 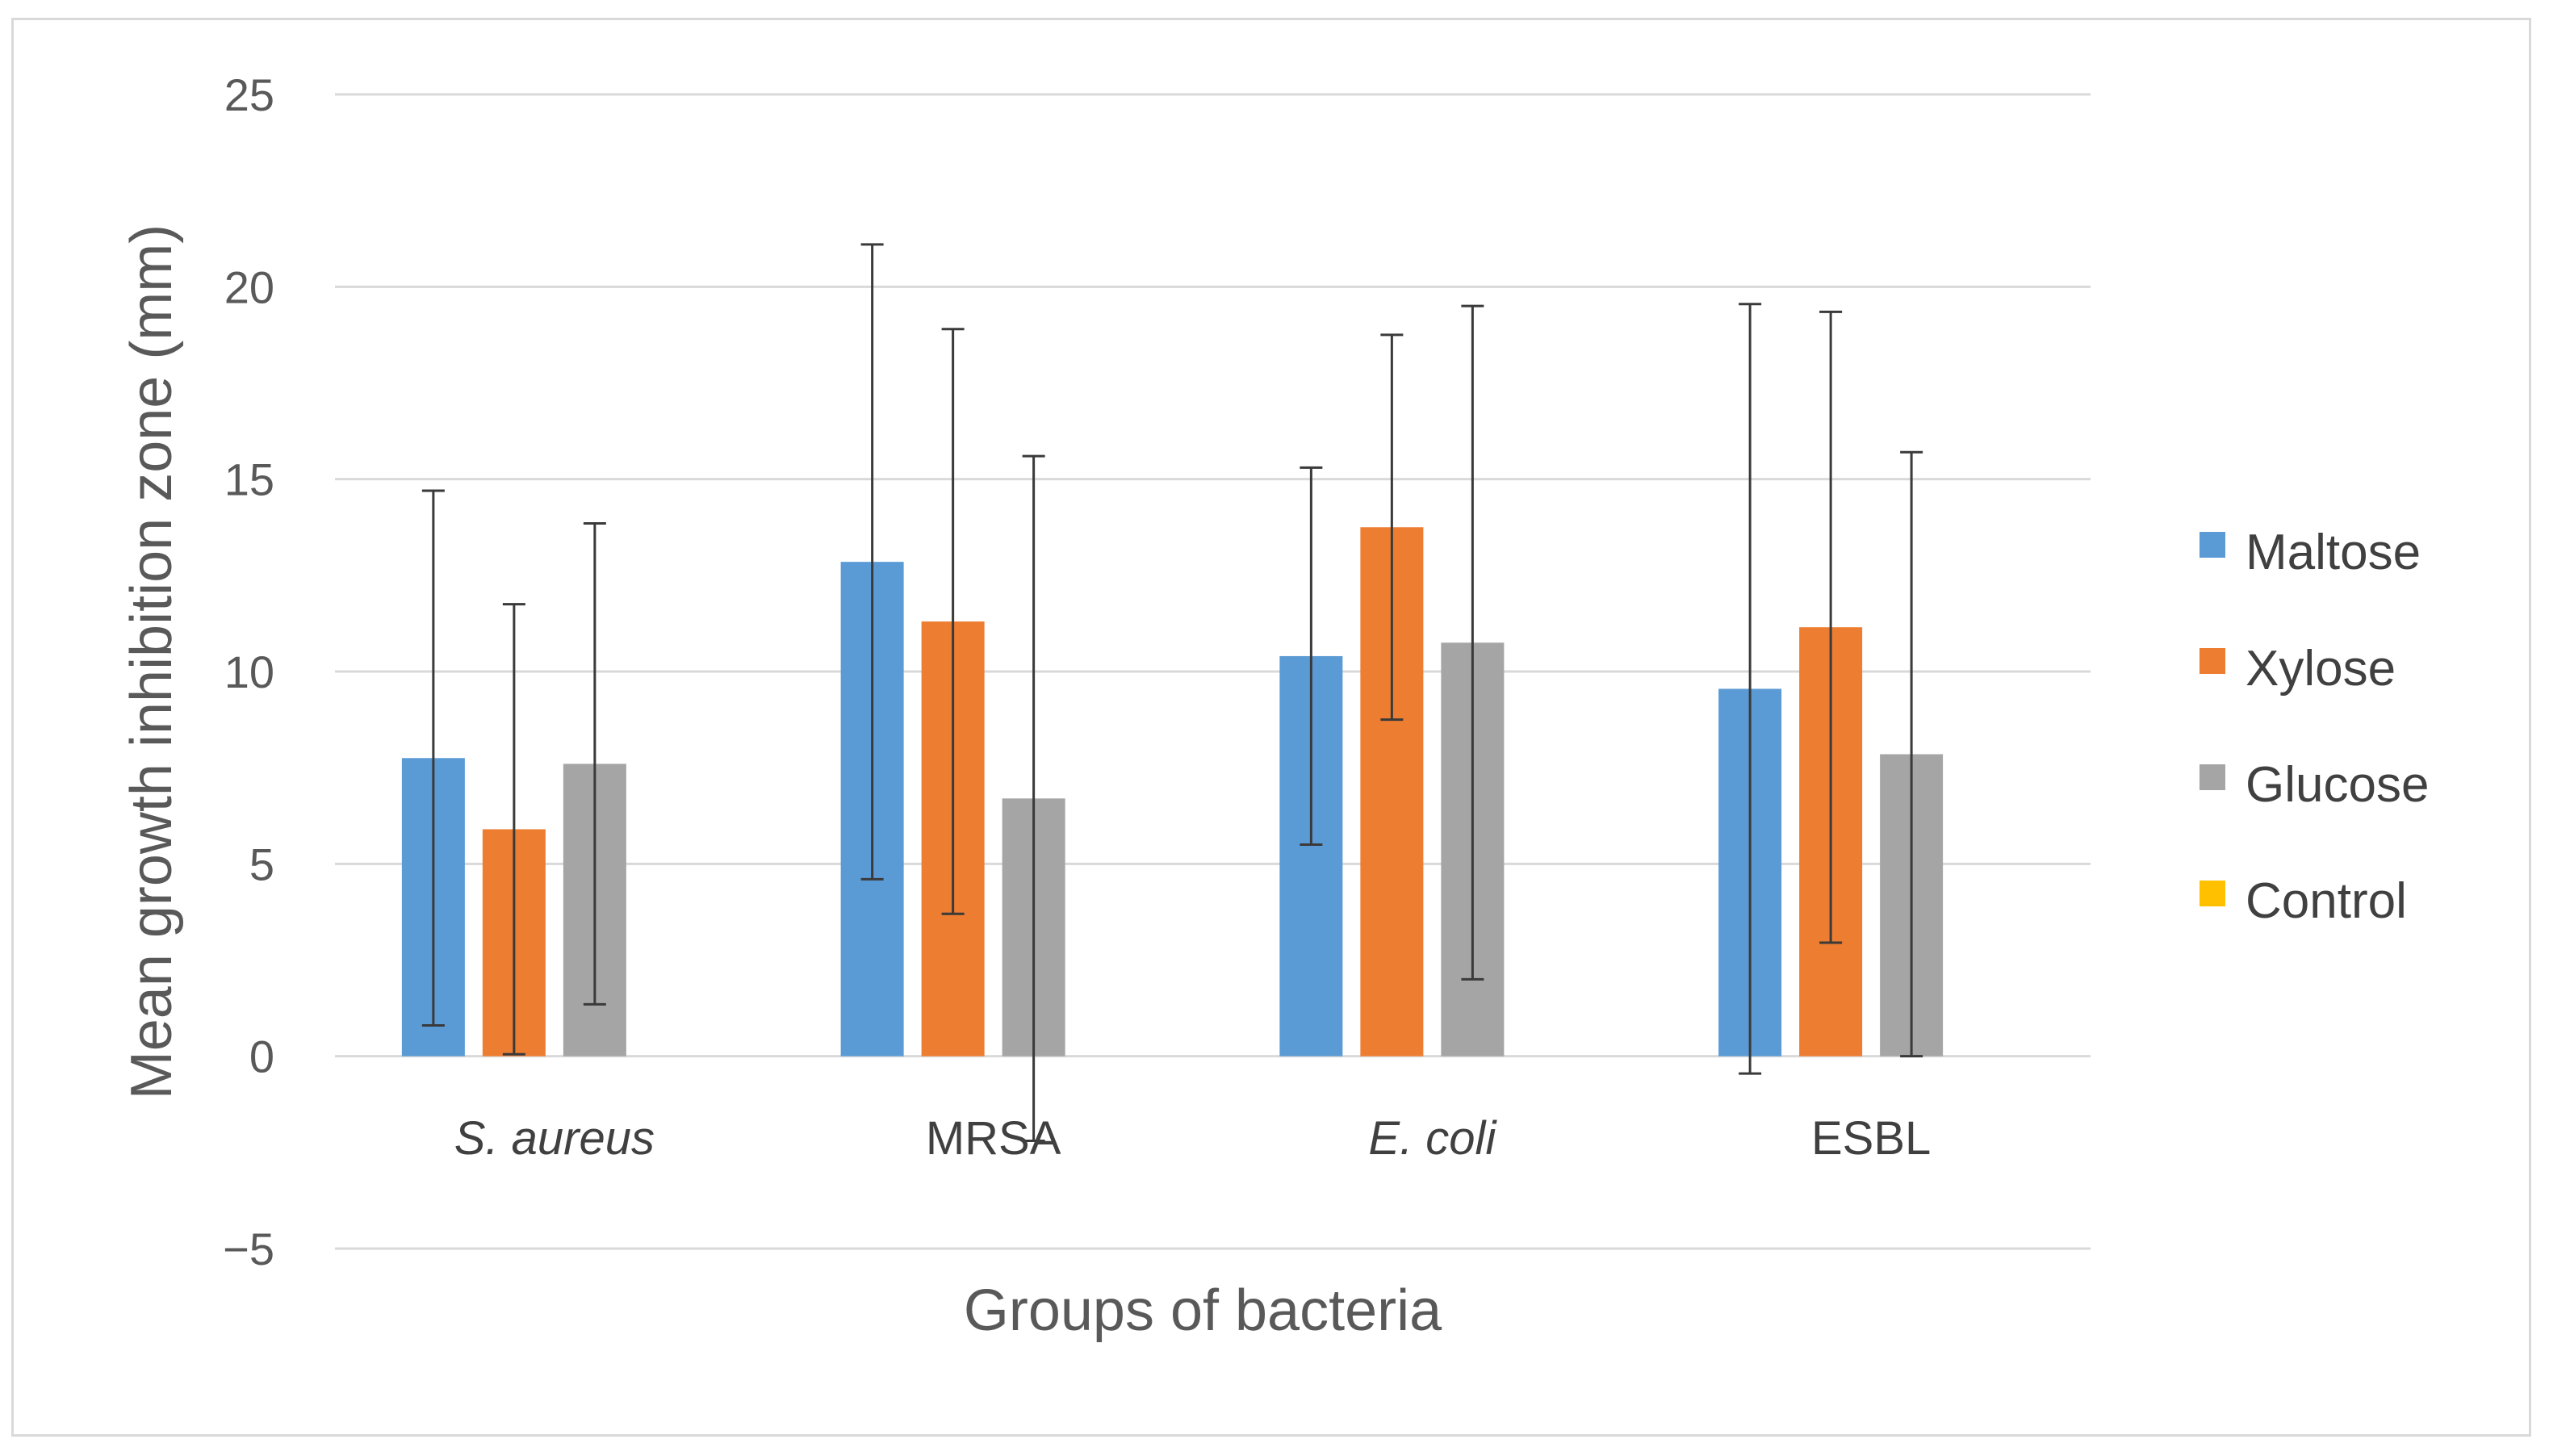 I want to click on legend-label: Glucose, so click(x=2337, y=785).